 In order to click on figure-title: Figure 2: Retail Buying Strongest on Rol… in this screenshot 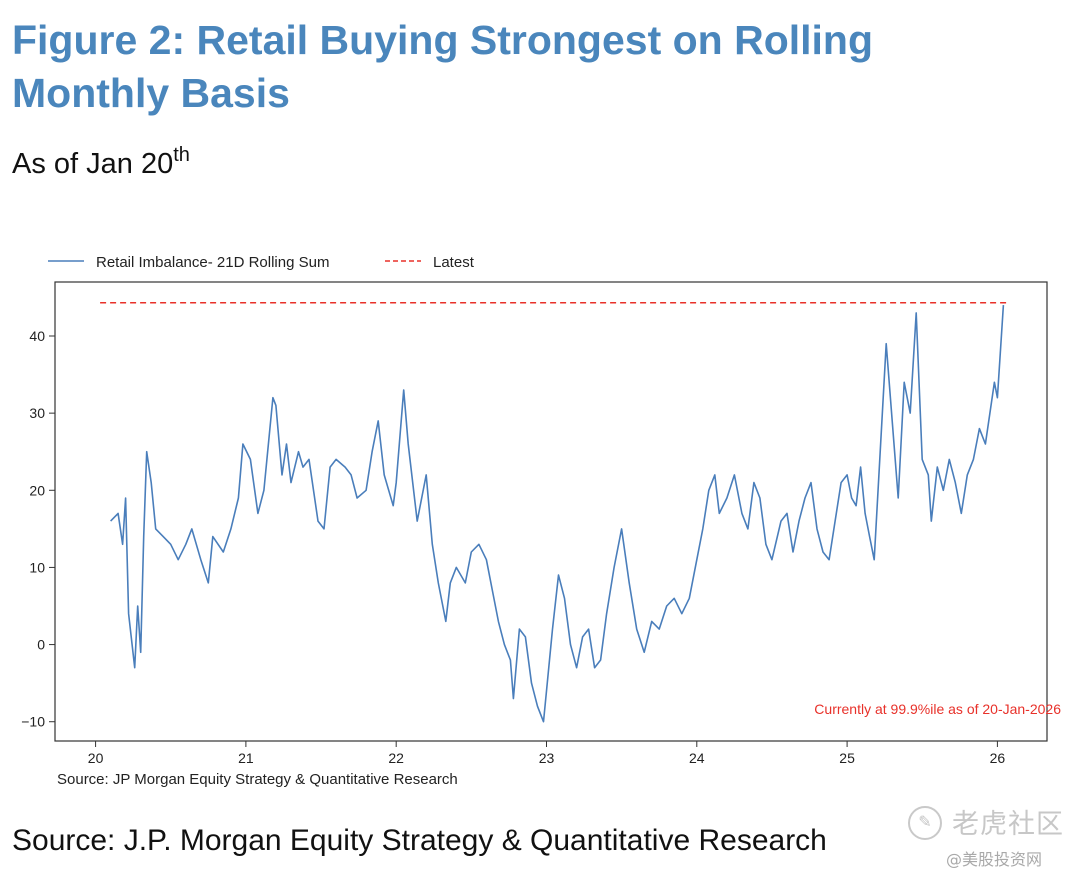, I will do `click(443, 66)`.